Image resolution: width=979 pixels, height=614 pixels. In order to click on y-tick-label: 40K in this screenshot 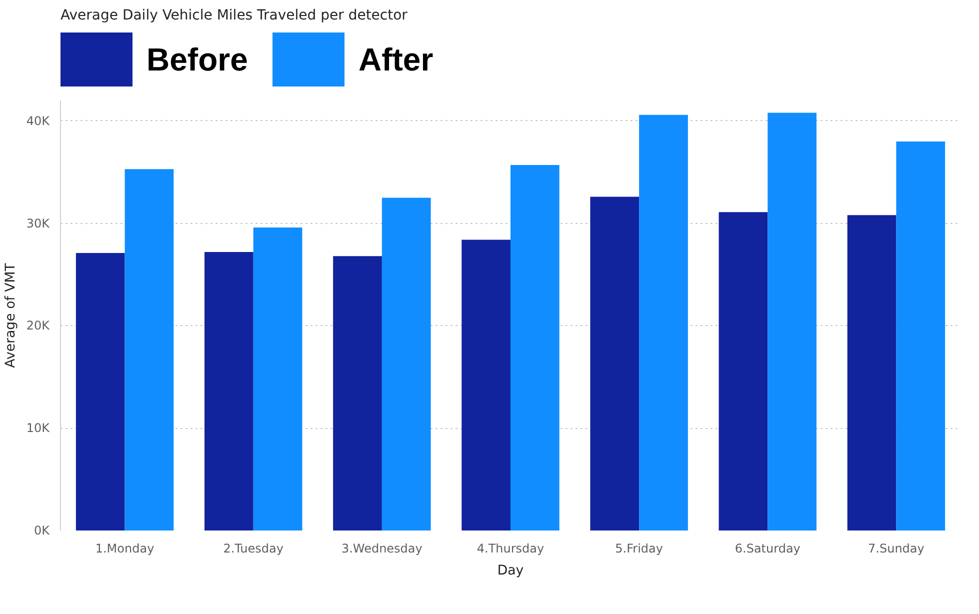, I will do `click(38, 121)`.